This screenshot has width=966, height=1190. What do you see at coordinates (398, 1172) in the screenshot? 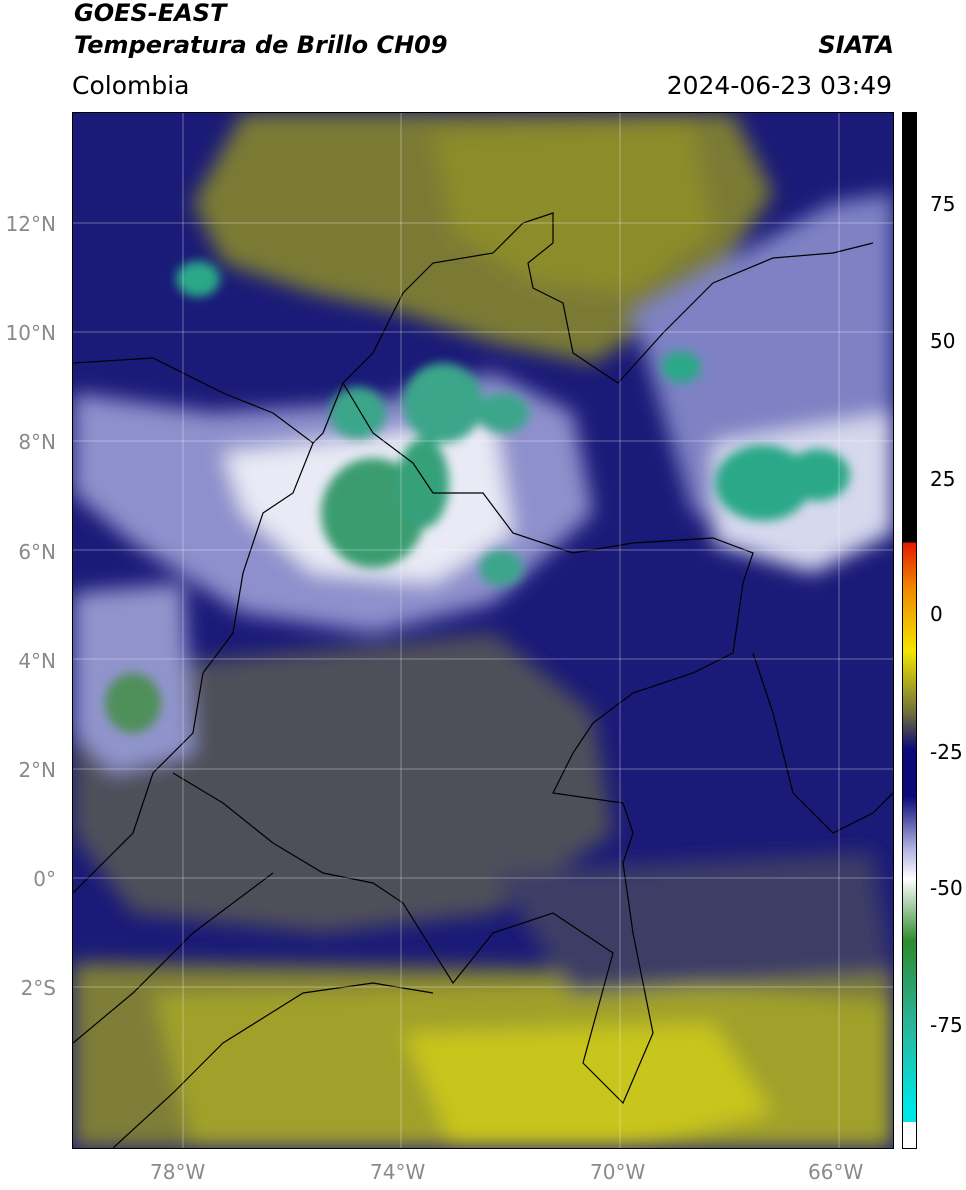
I see `lon-tick-74w: 74°W` at bounding box center [398, 1172].